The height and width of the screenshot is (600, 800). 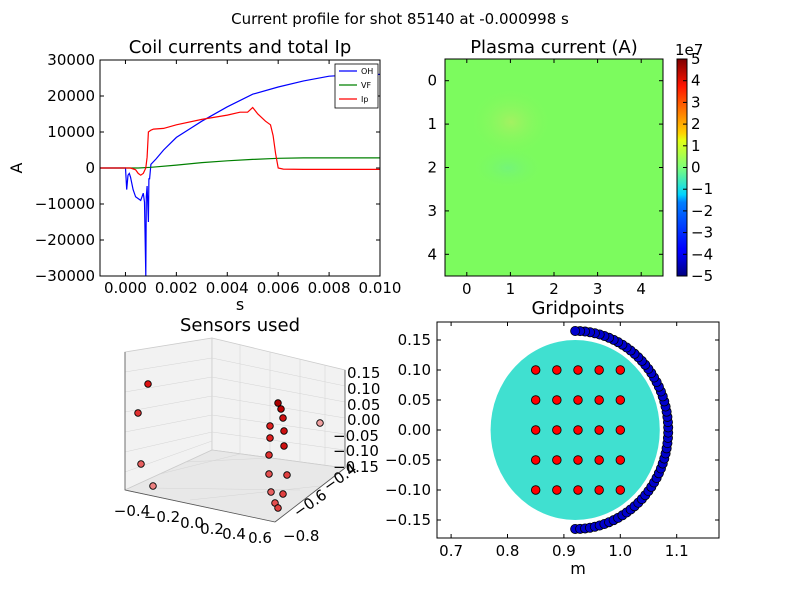 What do you see at coordinates (260, 538) in the screenshot?
I see `x3d-tick-label: 0.6` at bounding box center [260, 538].